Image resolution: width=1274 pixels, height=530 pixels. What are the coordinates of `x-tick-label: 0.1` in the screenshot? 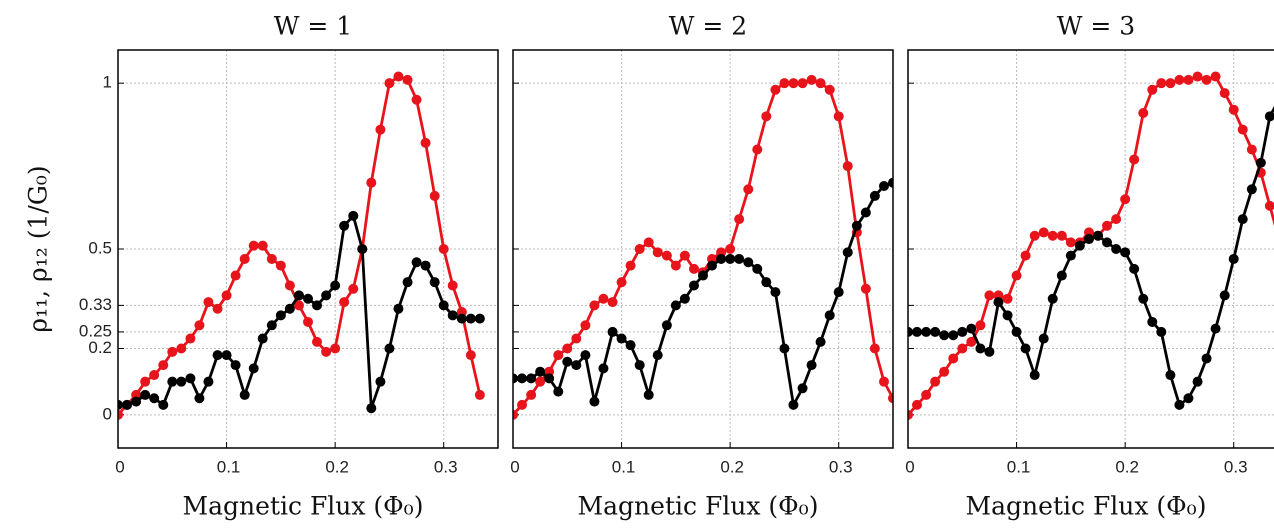 It's located at (229, 466).